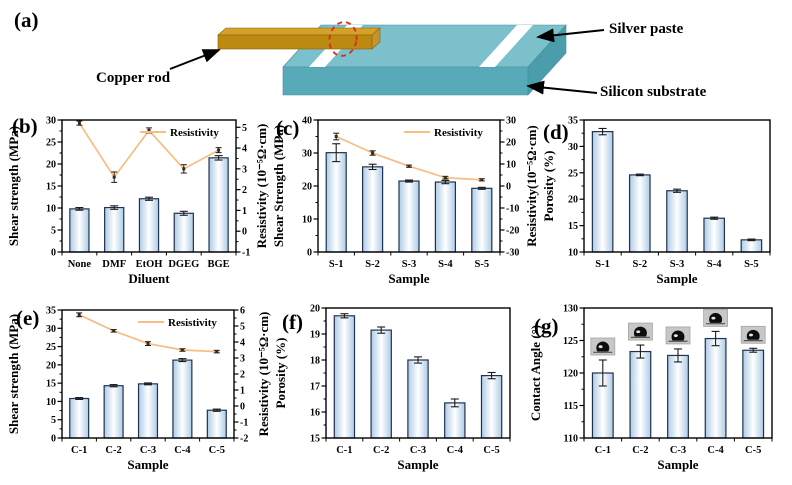 This screenshot has height=485, width=792. What do you see at coordinates (336, 264) in the screenshot?
I see `category-label: S-1` at bounding box center [336, 264].